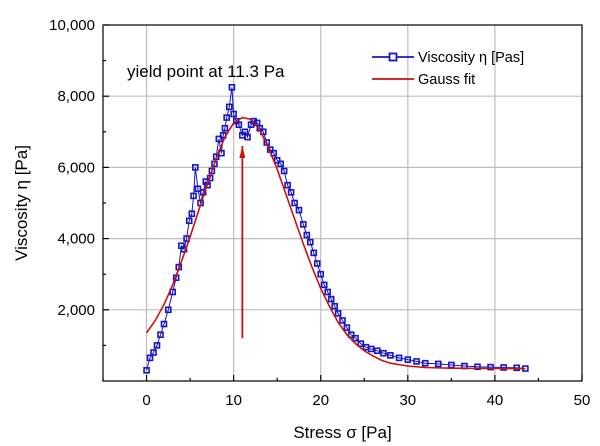 The image size is (600, 446). Describe the element at coordinates (495, 400) in the screenshot. I see `x-tick-label: 40` at that location.